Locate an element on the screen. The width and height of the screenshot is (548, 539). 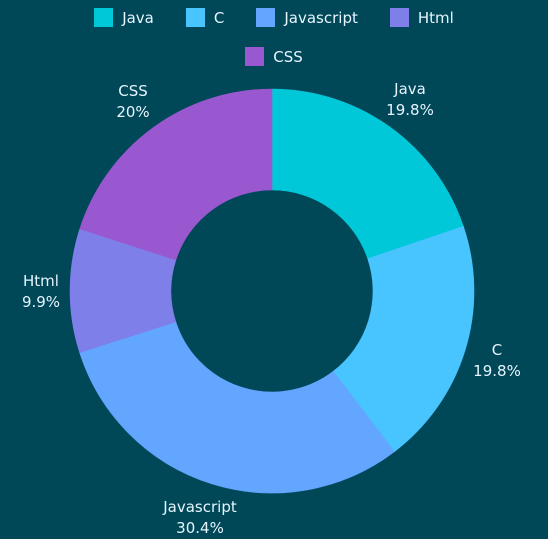
slice-label-html-name: Html is located at coordinates (41, 281).